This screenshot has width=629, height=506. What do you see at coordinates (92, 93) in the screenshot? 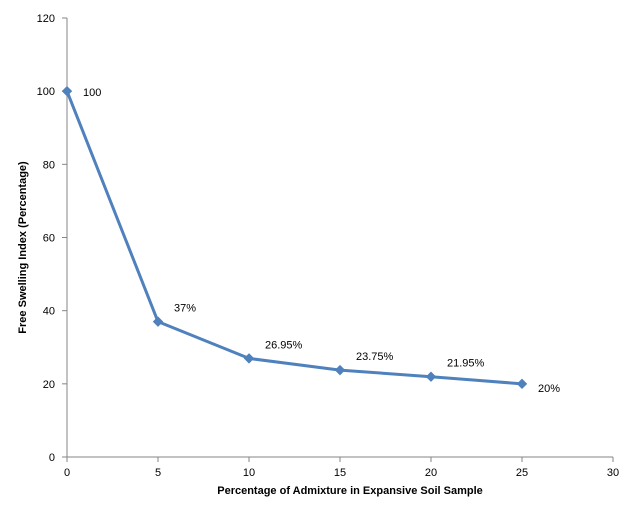
I see `data-label: 100` at bounding box center [92, 93].